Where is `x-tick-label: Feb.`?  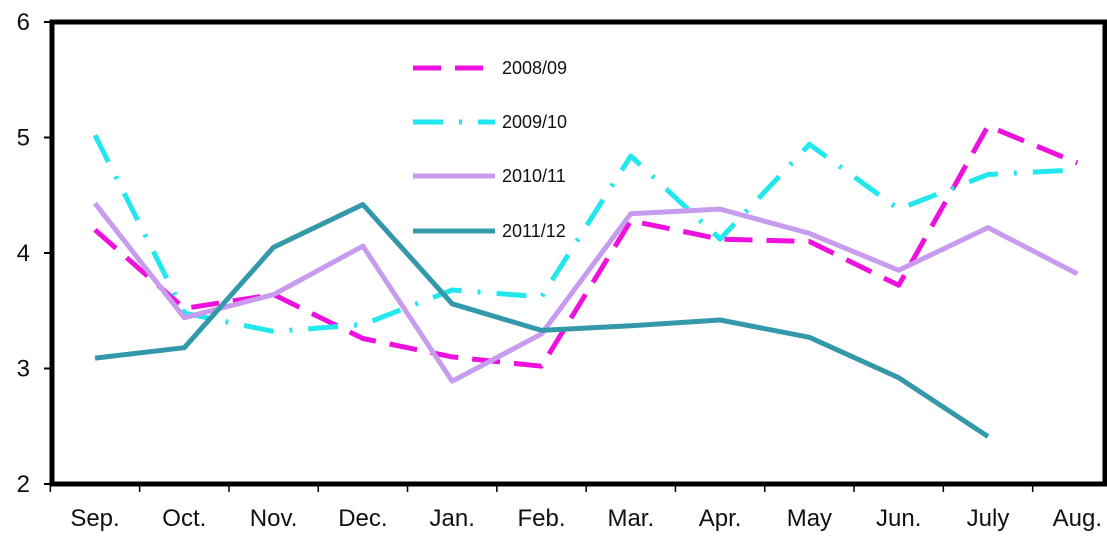
x-tick-label: Feb. is located at coordinates (541, 518).